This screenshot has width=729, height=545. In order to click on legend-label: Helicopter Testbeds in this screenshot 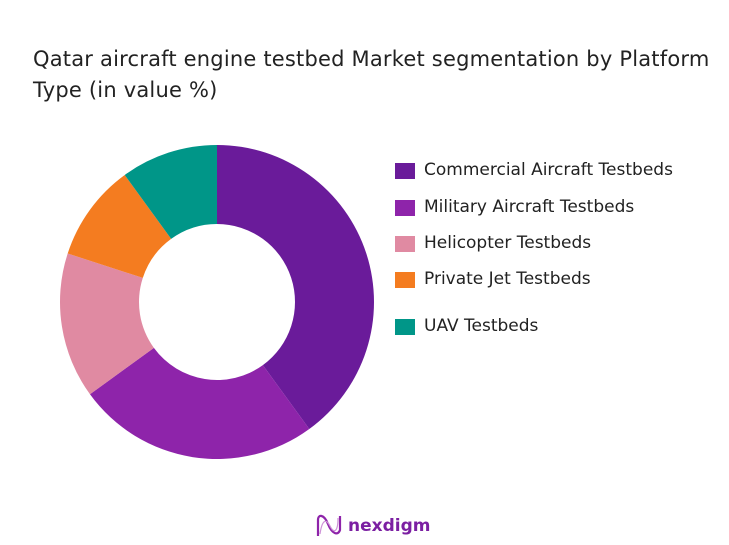, I will do `click(508, 243)`.